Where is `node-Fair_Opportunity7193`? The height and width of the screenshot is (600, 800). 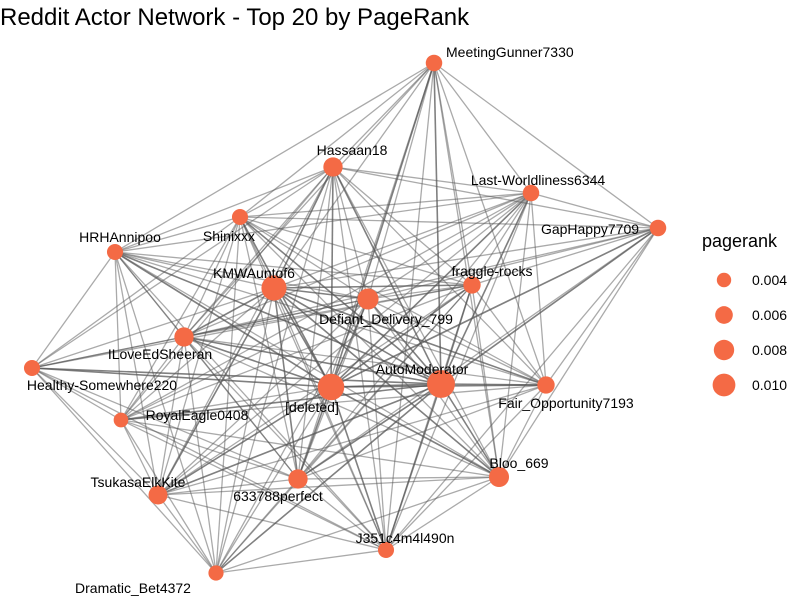 node-Fair_Opportunity7193 is located at coordinates (546, 385).